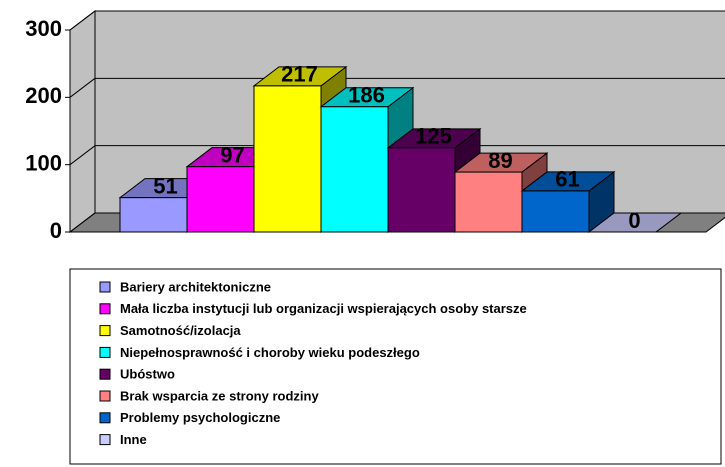  I want to click on y-tick-label: 0, so click(56, 230).